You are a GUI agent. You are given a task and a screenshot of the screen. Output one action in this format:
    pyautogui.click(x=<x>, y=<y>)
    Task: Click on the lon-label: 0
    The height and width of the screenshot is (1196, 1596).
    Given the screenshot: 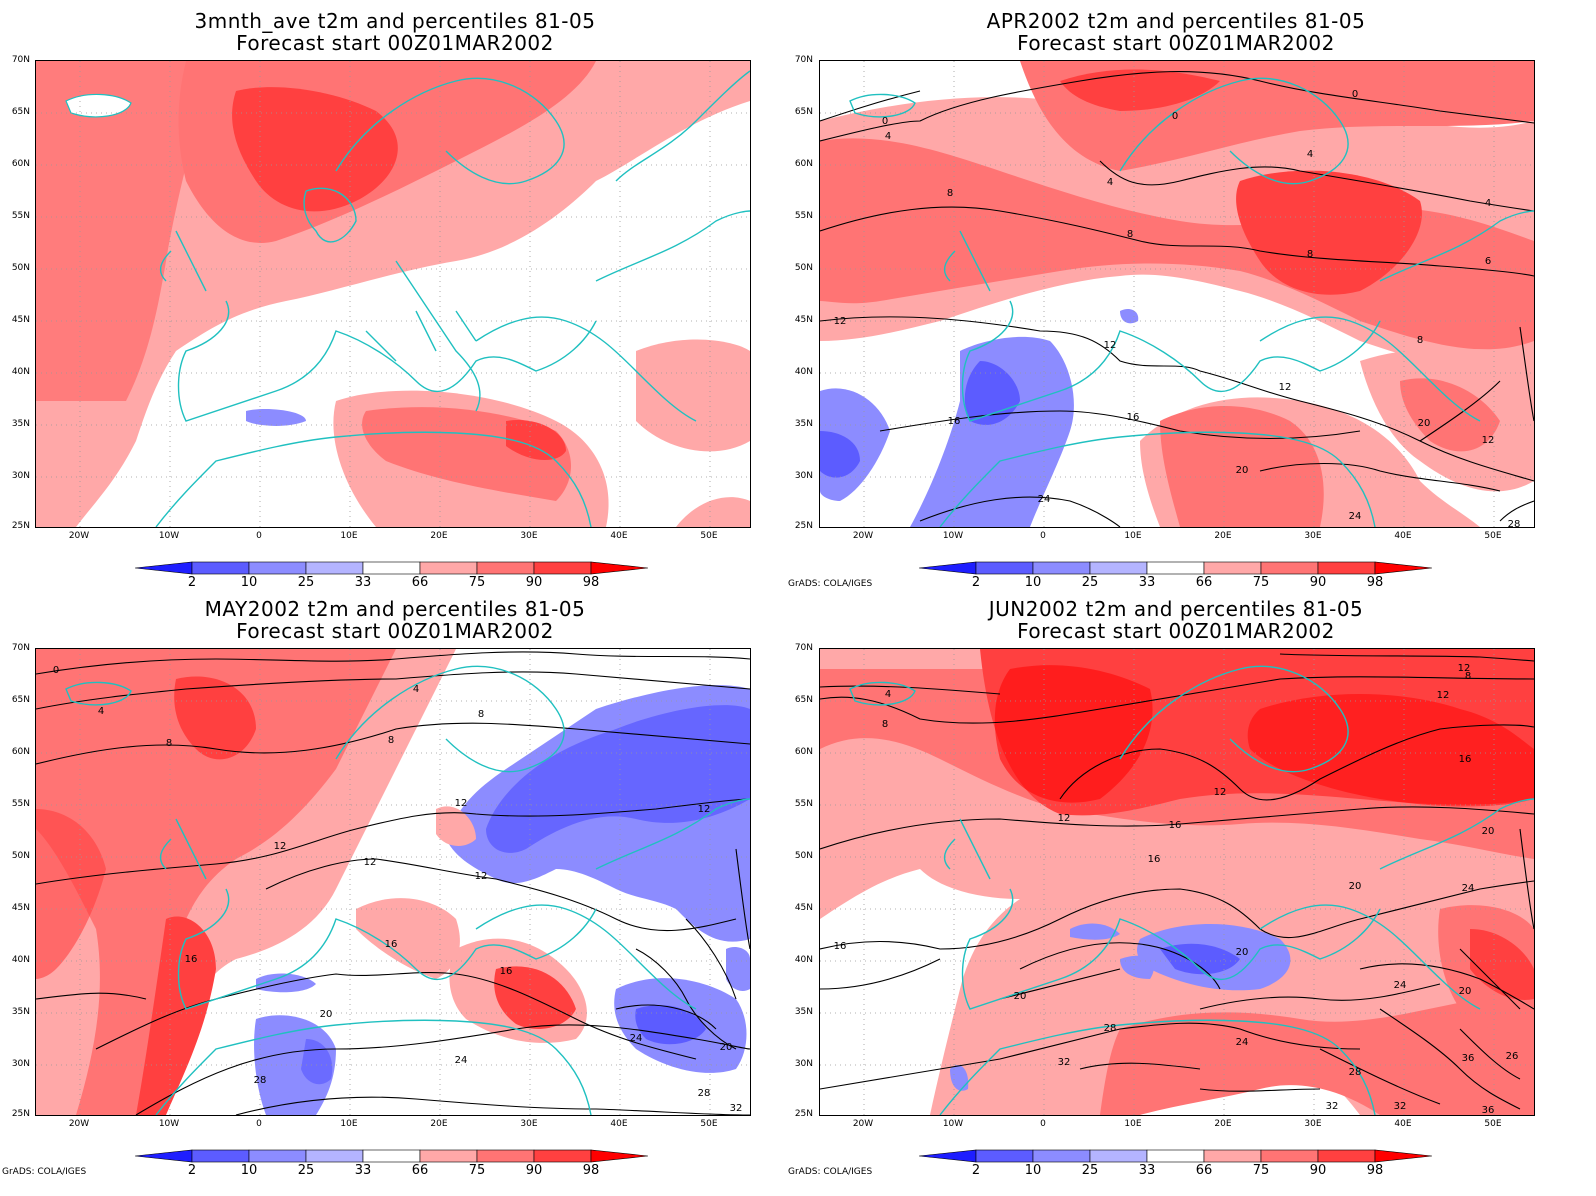 What is the action you would take?
    pyautogui.click(x=259, y=536)
    